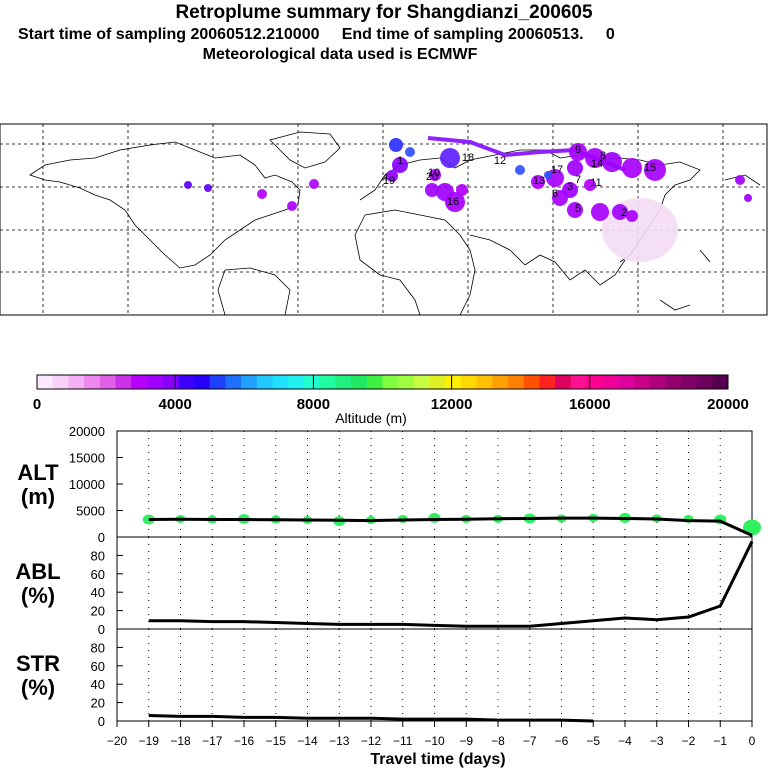  Describe the element at coordinates (689, 741) in the screenshot. I see `x-tick-label: −2` at that location.